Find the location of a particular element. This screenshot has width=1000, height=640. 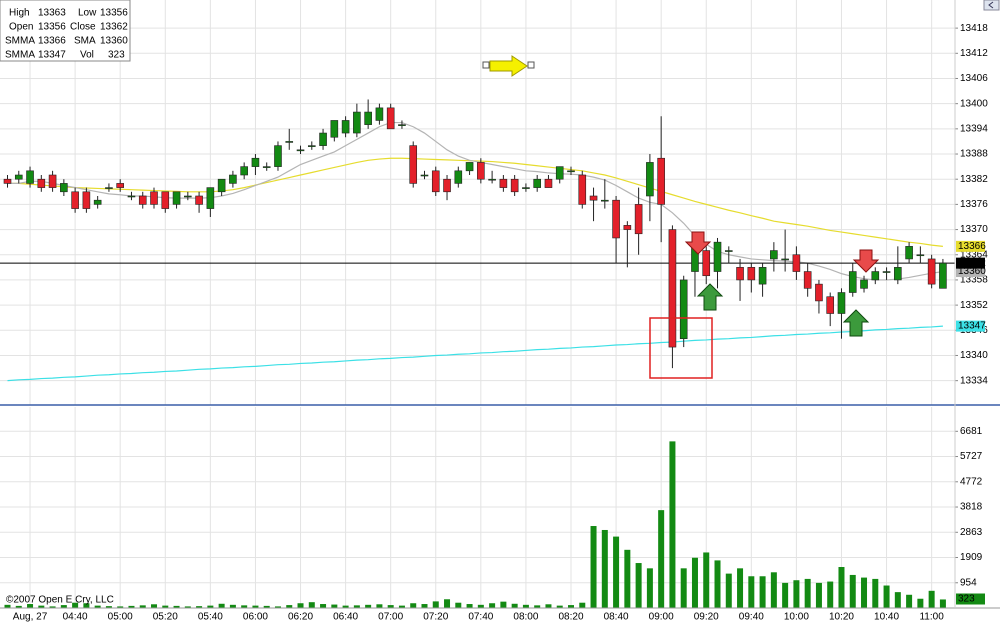

value-badge-label: 323 is located at coordinates (966, 599).